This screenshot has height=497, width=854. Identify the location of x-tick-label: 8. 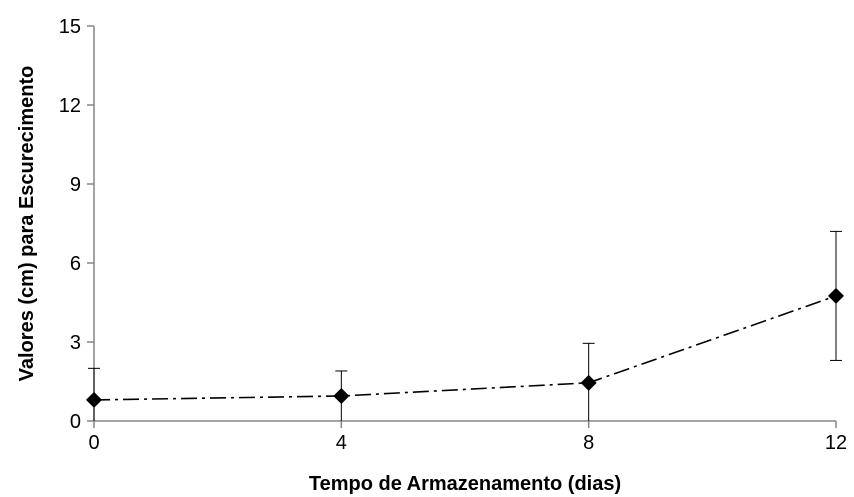
(588, 443).